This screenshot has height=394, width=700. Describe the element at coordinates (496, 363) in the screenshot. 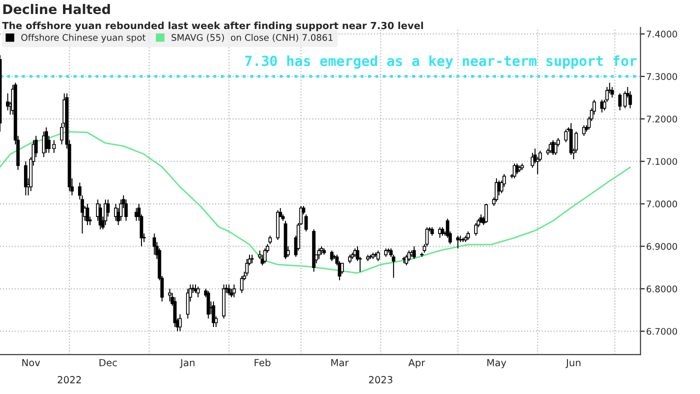

I see `x-tick-label: May` at that location.